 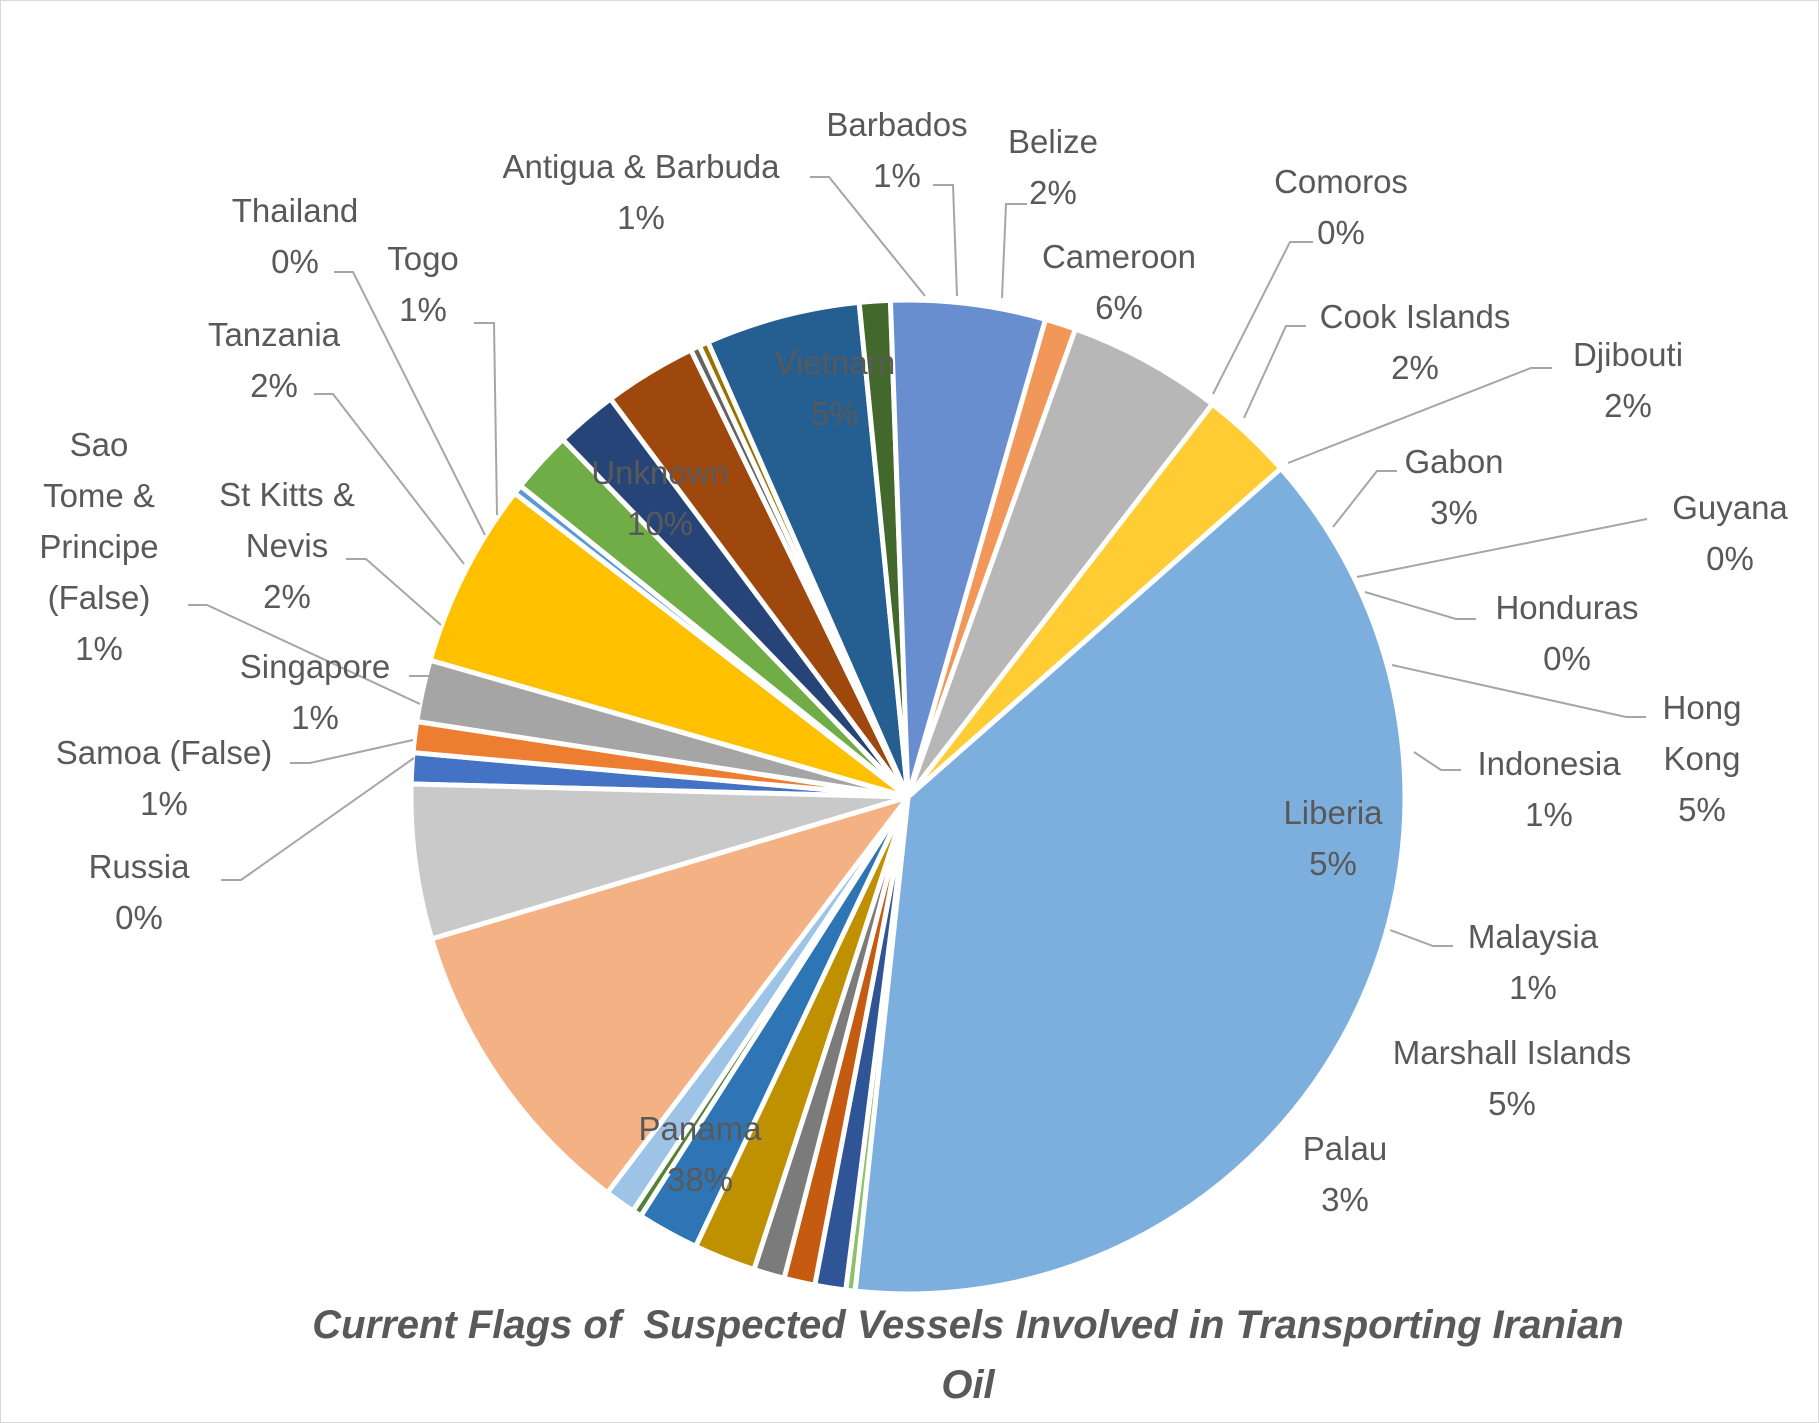 I want to click on data-label-comoros: Comoros 0%, so click(x=1341, y=207).